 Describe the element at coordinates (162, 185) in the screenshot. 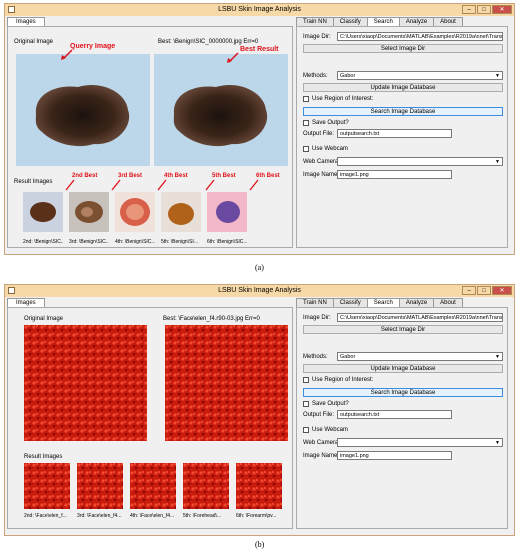

I see `annotation-arrows-ranks` at that location.